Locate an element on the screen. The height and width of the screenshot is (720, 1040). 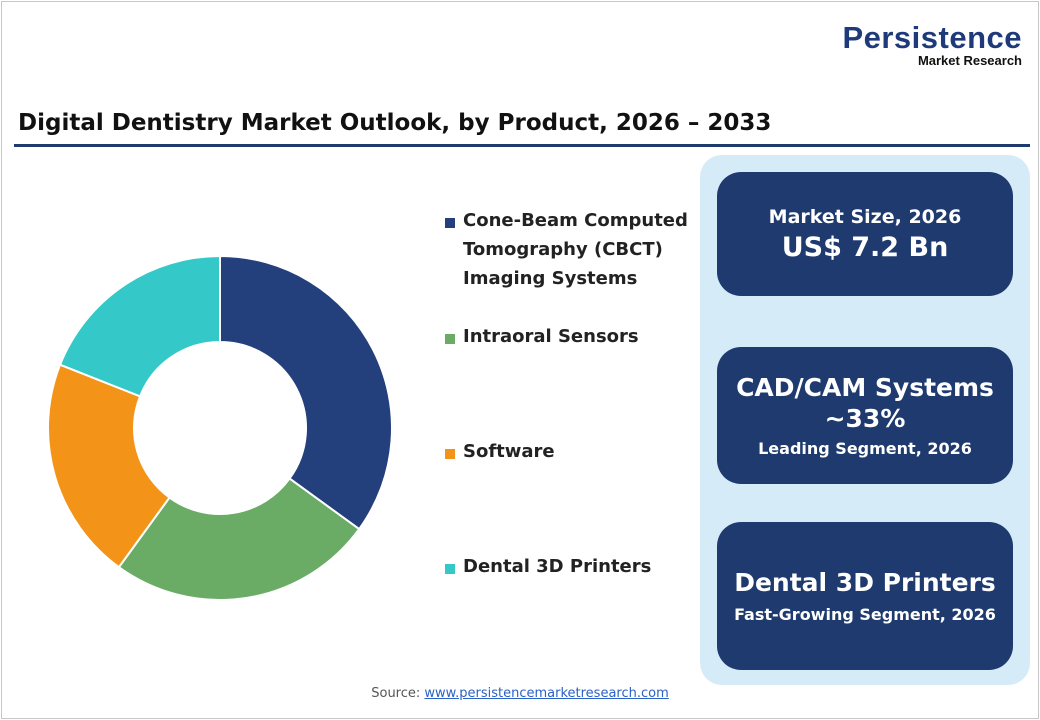
card-sub: Fast-Growing Segment, 2026 is located at coordinates (865, 614).